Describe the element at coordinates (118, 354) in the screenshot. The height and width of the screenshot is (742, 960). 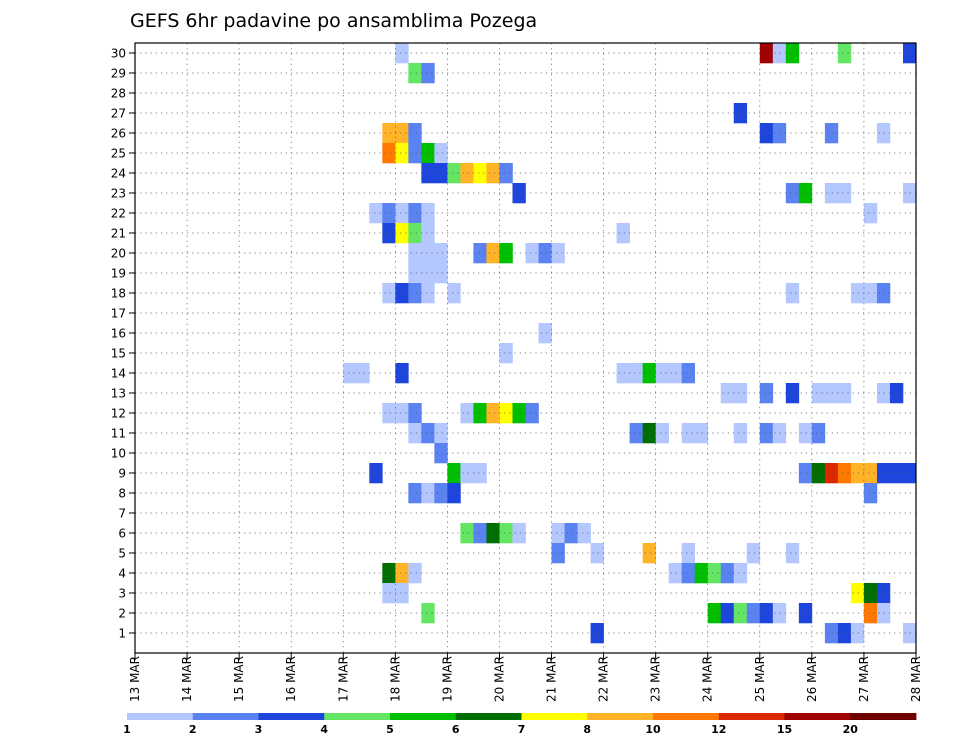
I see `y-tick-label: 15` at that location.